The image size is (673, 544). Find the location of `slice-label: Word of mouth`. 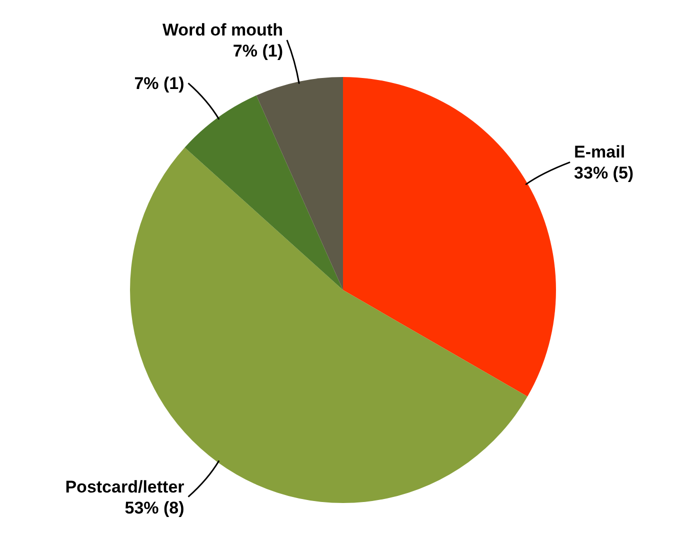

slice-label: Word of mouth is located at coordinates (222, 30).